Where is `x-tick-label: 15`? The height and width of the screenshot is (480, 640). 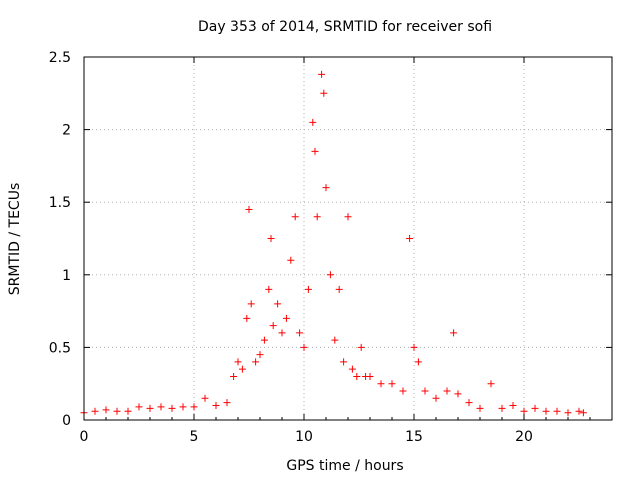
x-tick-label: 15 is located at coordinates (414, 437).